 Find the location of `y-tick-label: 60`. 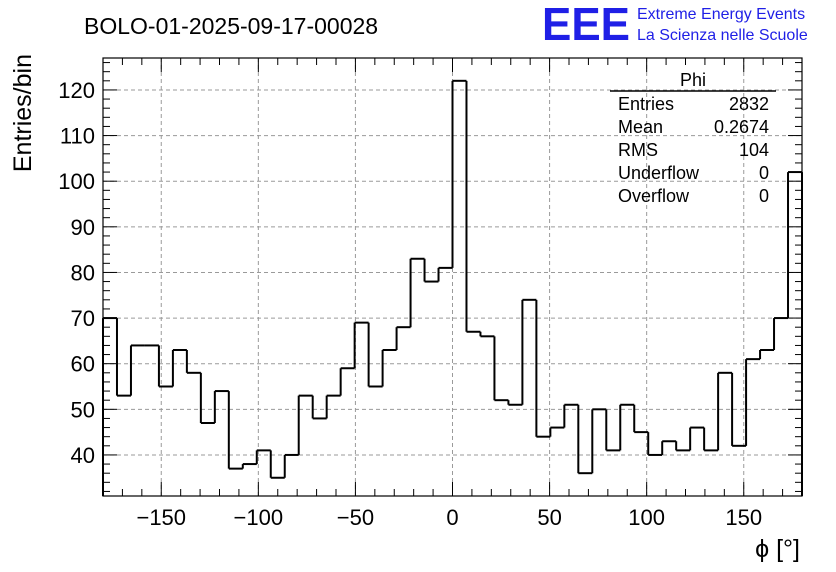

y-tick-label: 60 is located at coordinates (83, 364).